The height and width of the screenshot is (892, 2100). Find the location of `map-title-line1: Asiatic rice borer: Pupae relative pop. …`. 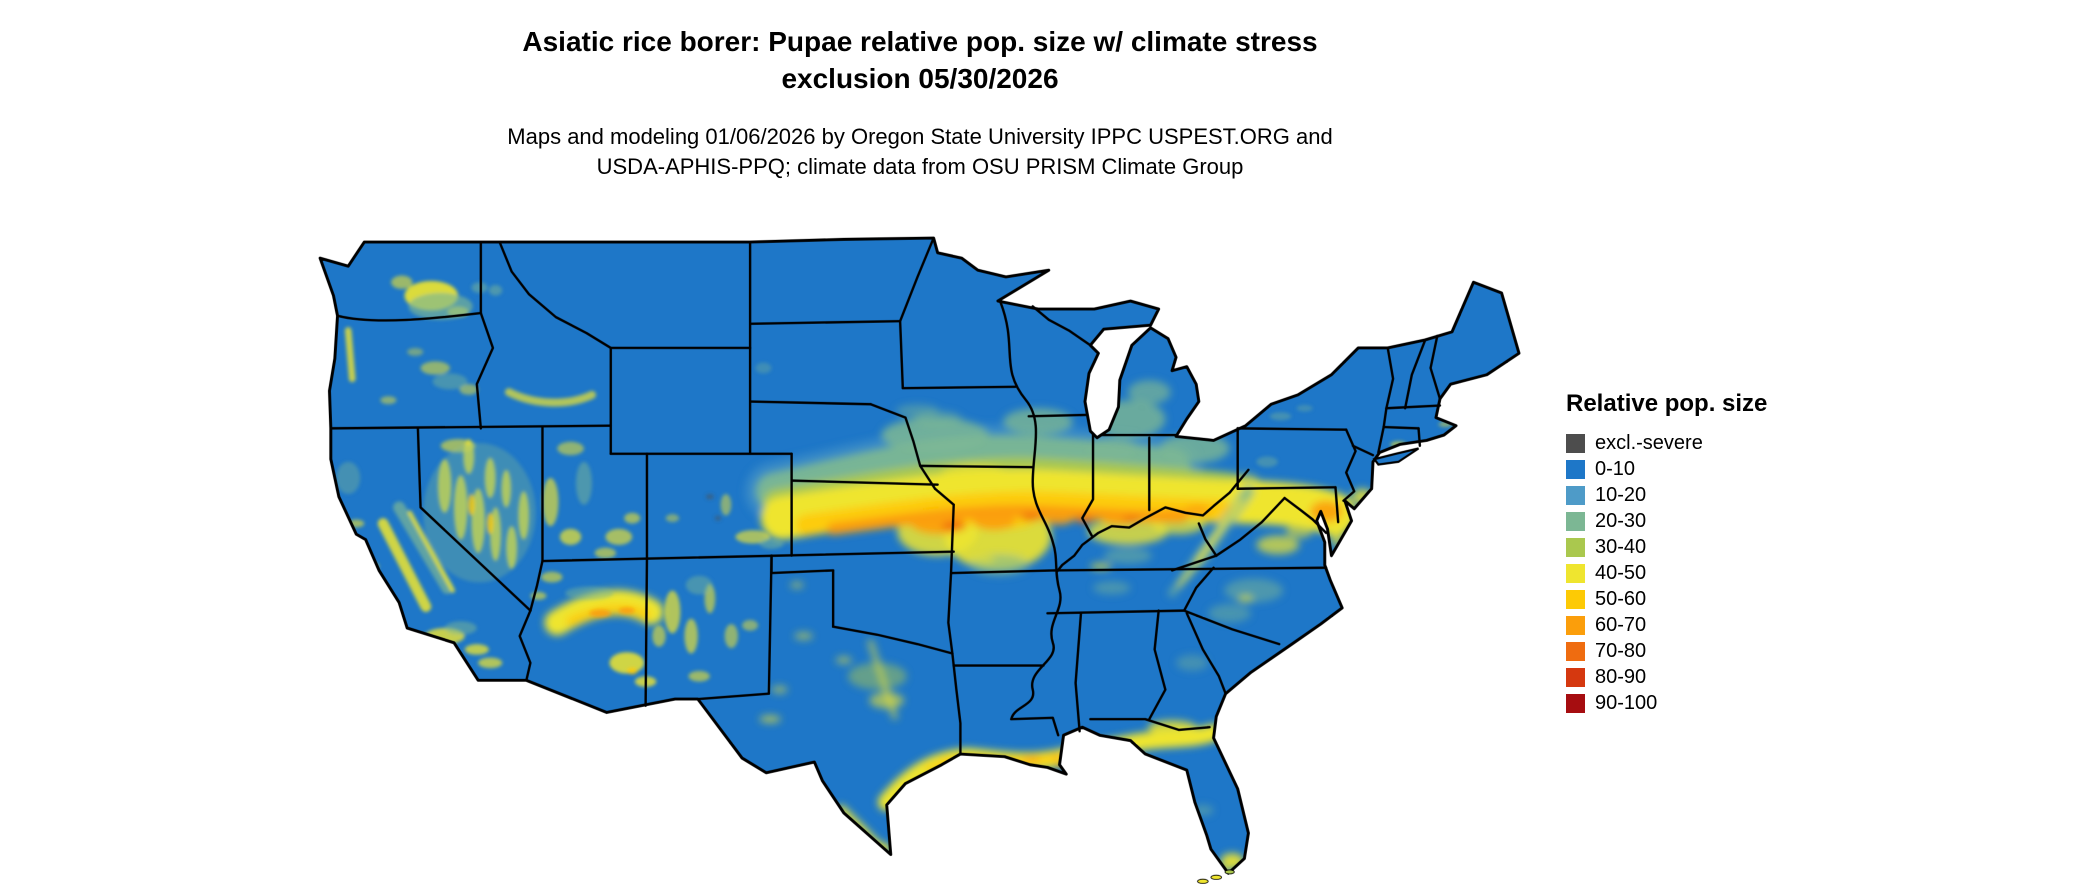

map-title-line1: Asiatic rice borer: Pupae relative pop. … is located at coordinates (920, 41).